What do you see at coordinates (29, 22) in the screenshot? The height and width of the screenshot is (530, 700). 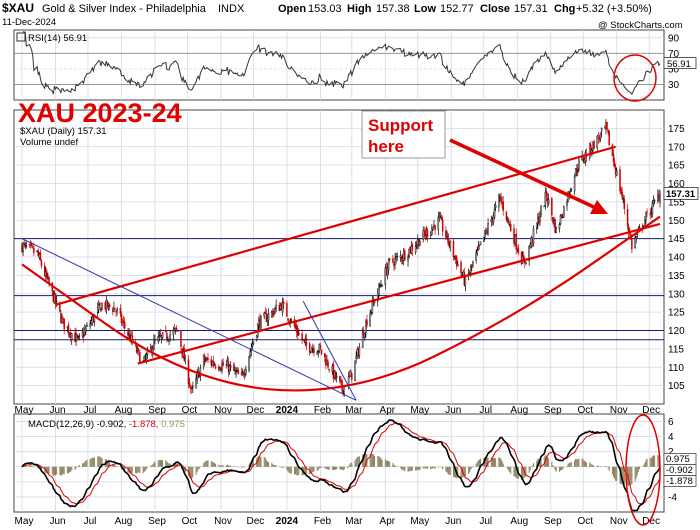 I see `date-label: 11-Dec-2024` at bounding box center [29, 22].